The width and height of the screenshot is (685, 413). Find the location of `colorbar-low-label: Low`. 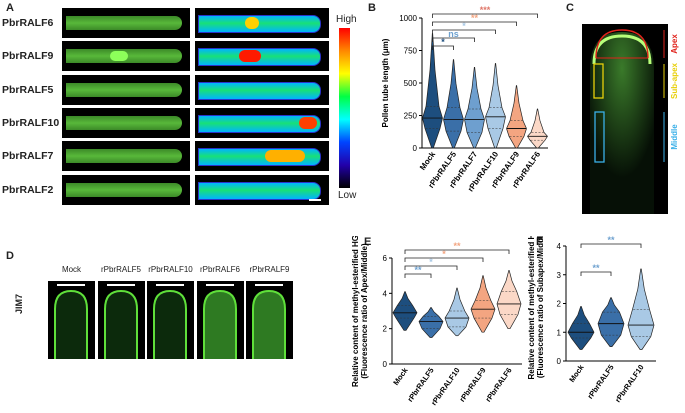

colorbar-low-label: Low is located at coordinates (347, 195).